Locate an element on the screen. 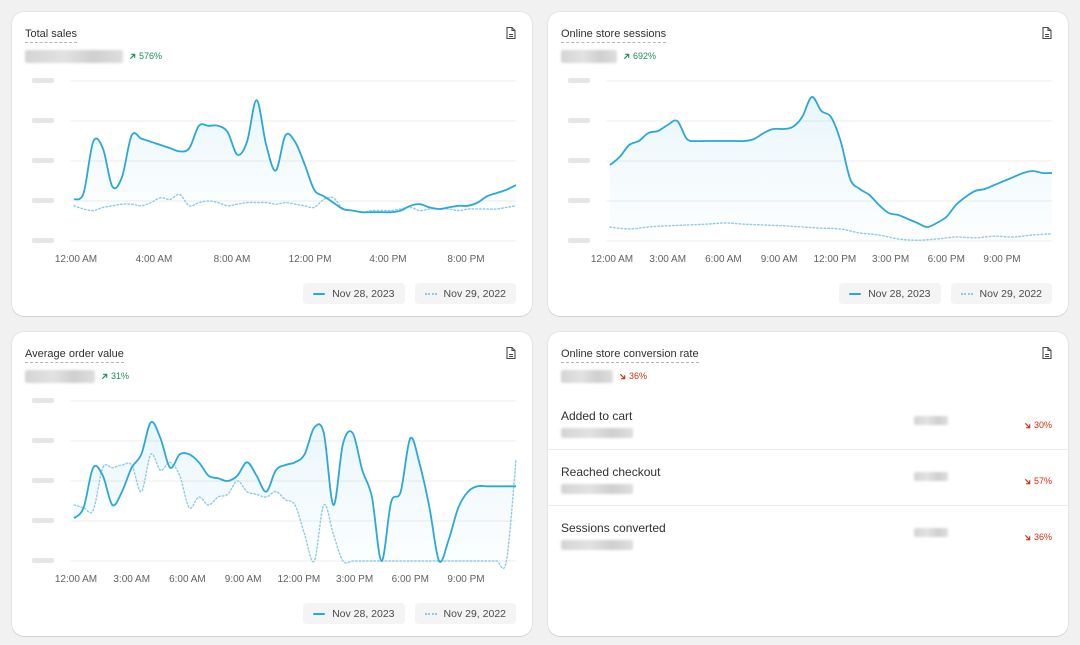  x-tick-label: 3:00 AM is located at coordinates (131, 579).